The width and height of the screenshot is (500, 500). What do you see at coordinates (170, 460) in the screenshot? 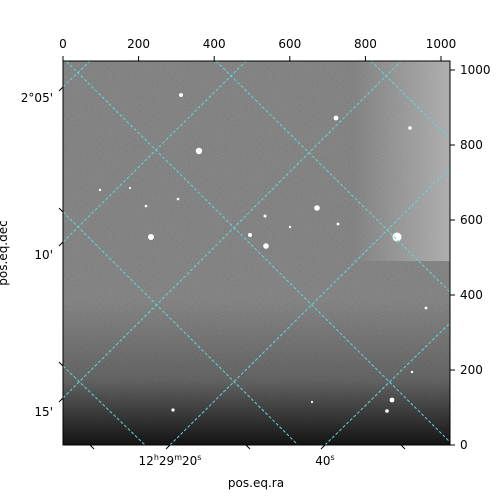
I see `bottom-tick-label: 12h29m20s` at bounding box center [170, 460].